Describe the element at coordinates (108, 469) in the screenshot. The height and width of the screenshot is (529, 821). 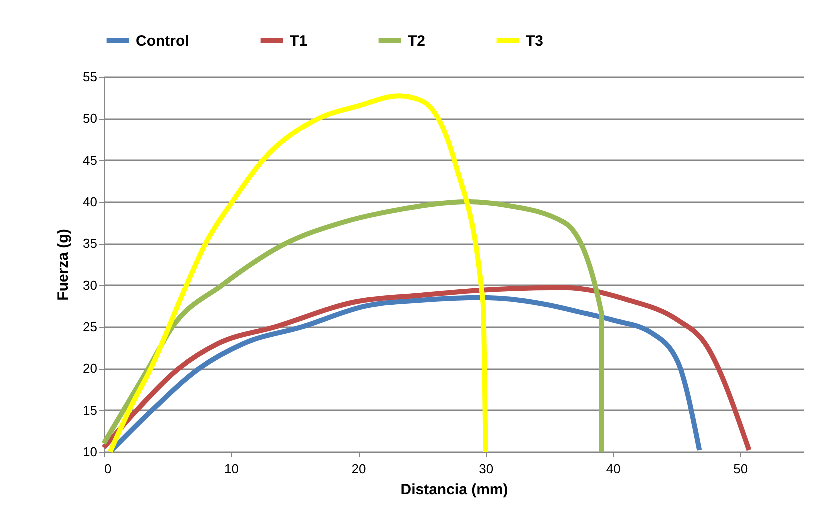
I see `x-tick-label: 0` at that location.